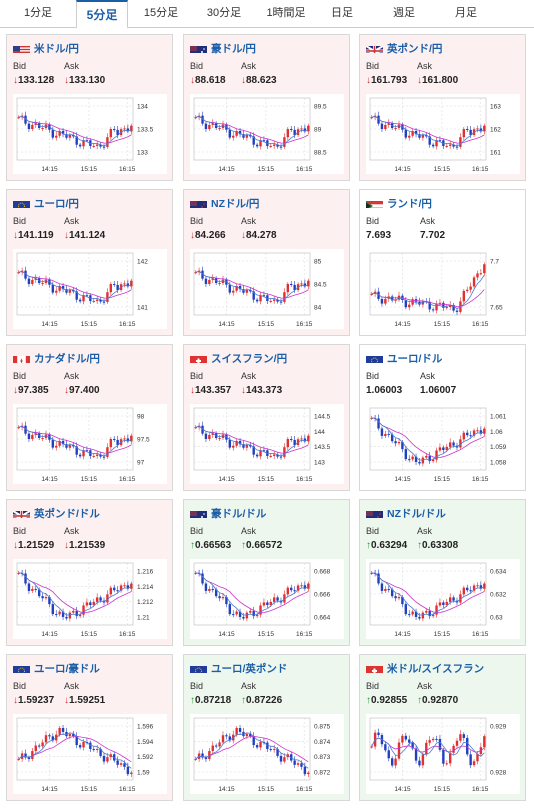 This screenshot has height=810, width=534. Describe the element at coordinates (286, 13) in the screenshot. I see `tab-4: 1時間足` at that location.